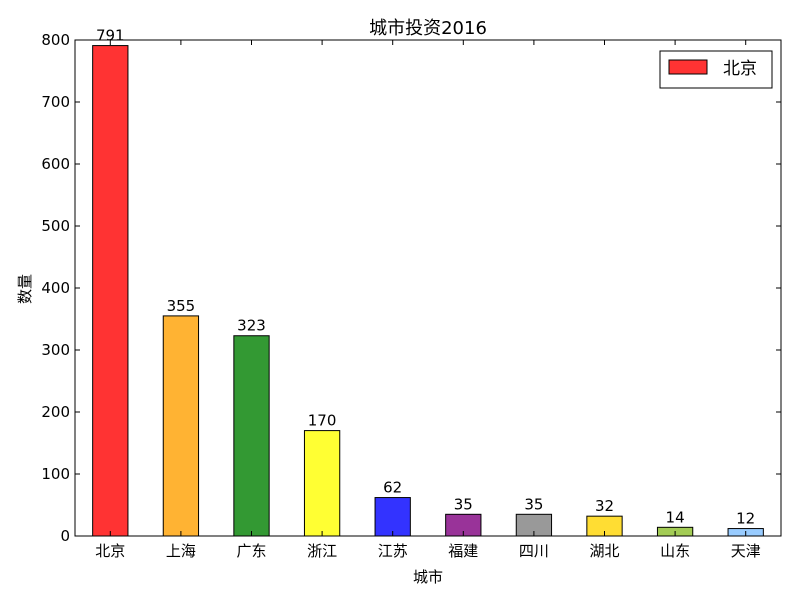 This screenshot has width=800, height=600. What do you see at coordinates (322, 551) in the screenshot?
I see `x-tick-label-3: 浙江` at bounding box center [322, 551].